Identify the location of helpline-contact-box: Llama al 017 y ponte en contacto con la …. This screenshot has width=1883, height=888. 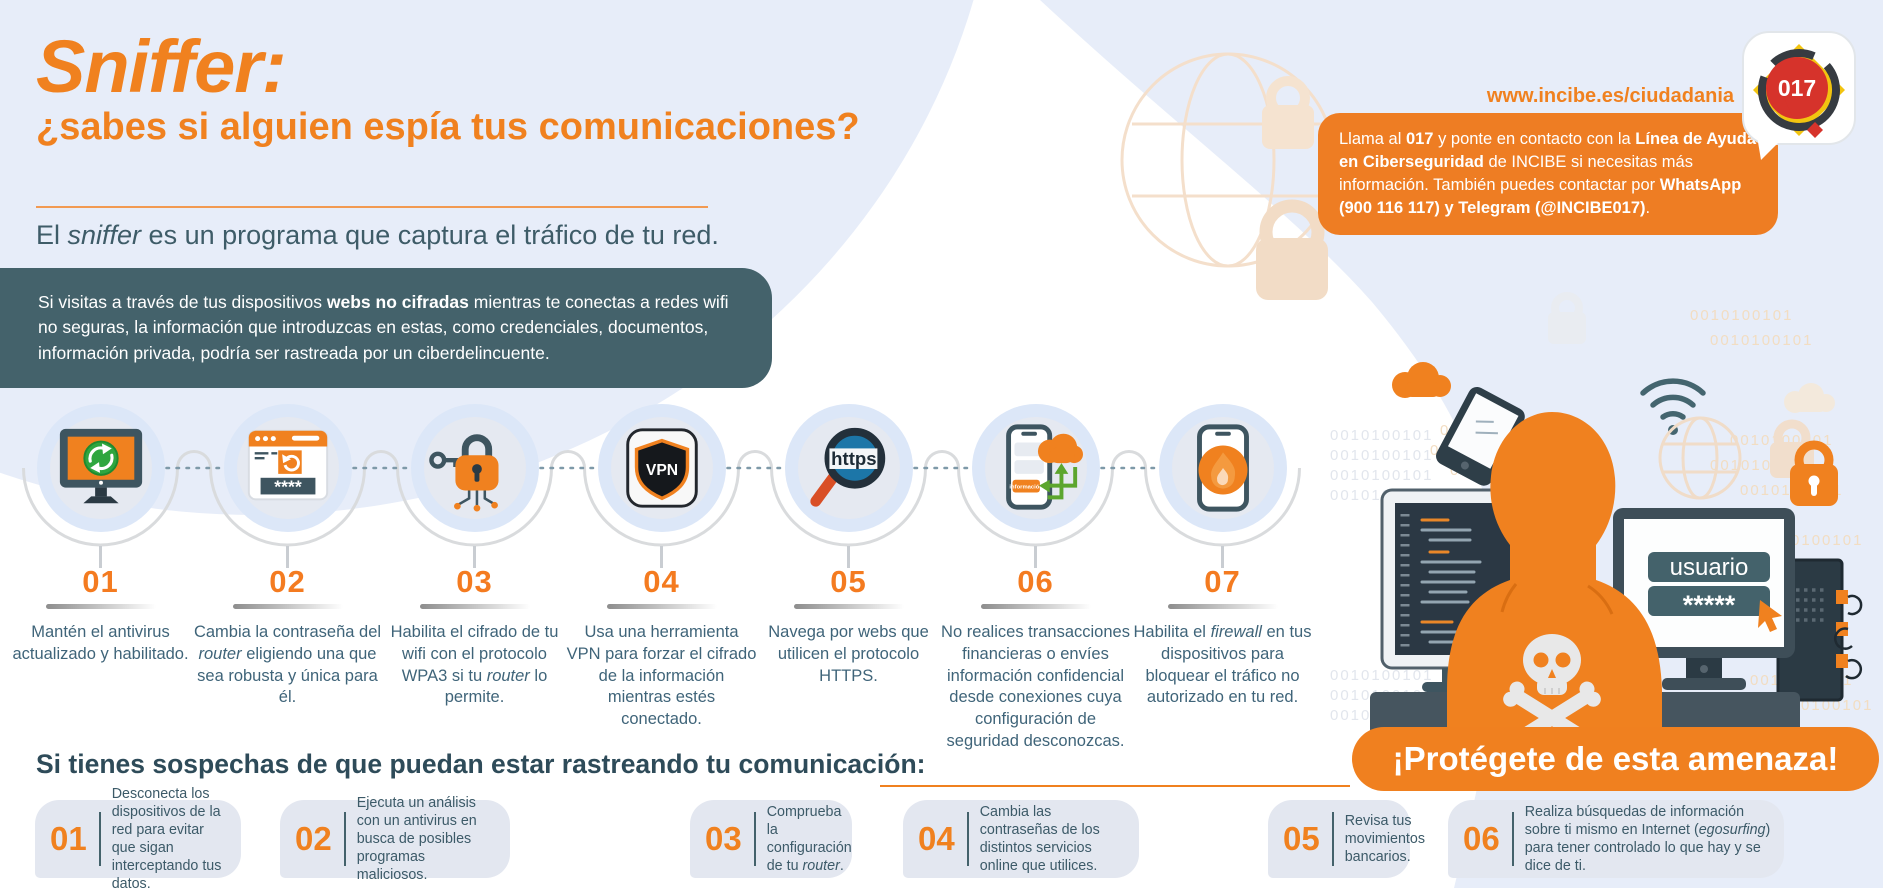
(1548, 174).